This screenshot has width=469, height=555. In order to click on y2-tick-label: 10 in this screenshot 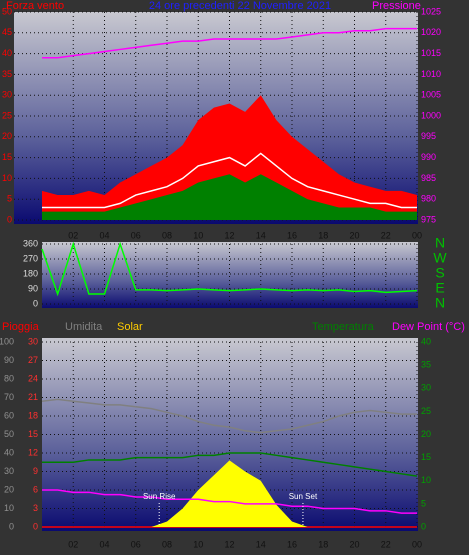, I will do `click(426, 480)`.